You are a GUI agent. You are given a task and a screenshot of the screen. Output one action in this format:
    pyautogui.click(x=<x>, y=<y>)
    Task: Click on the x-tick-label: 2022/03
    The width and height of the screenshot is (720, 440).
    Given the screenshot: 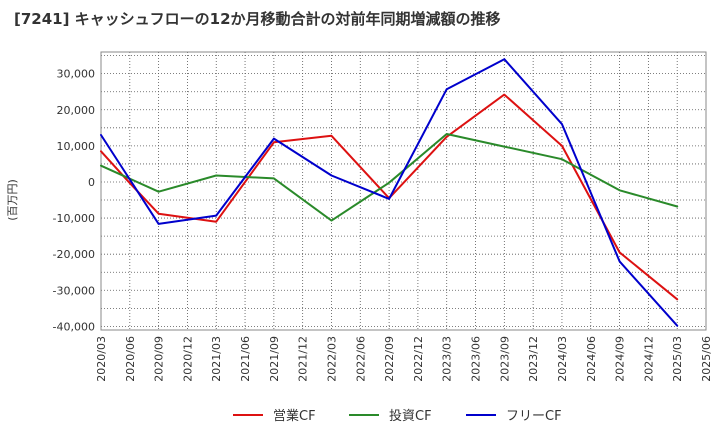 What is the action you would take?
    pyautogui.click(x=331, y=359)
    